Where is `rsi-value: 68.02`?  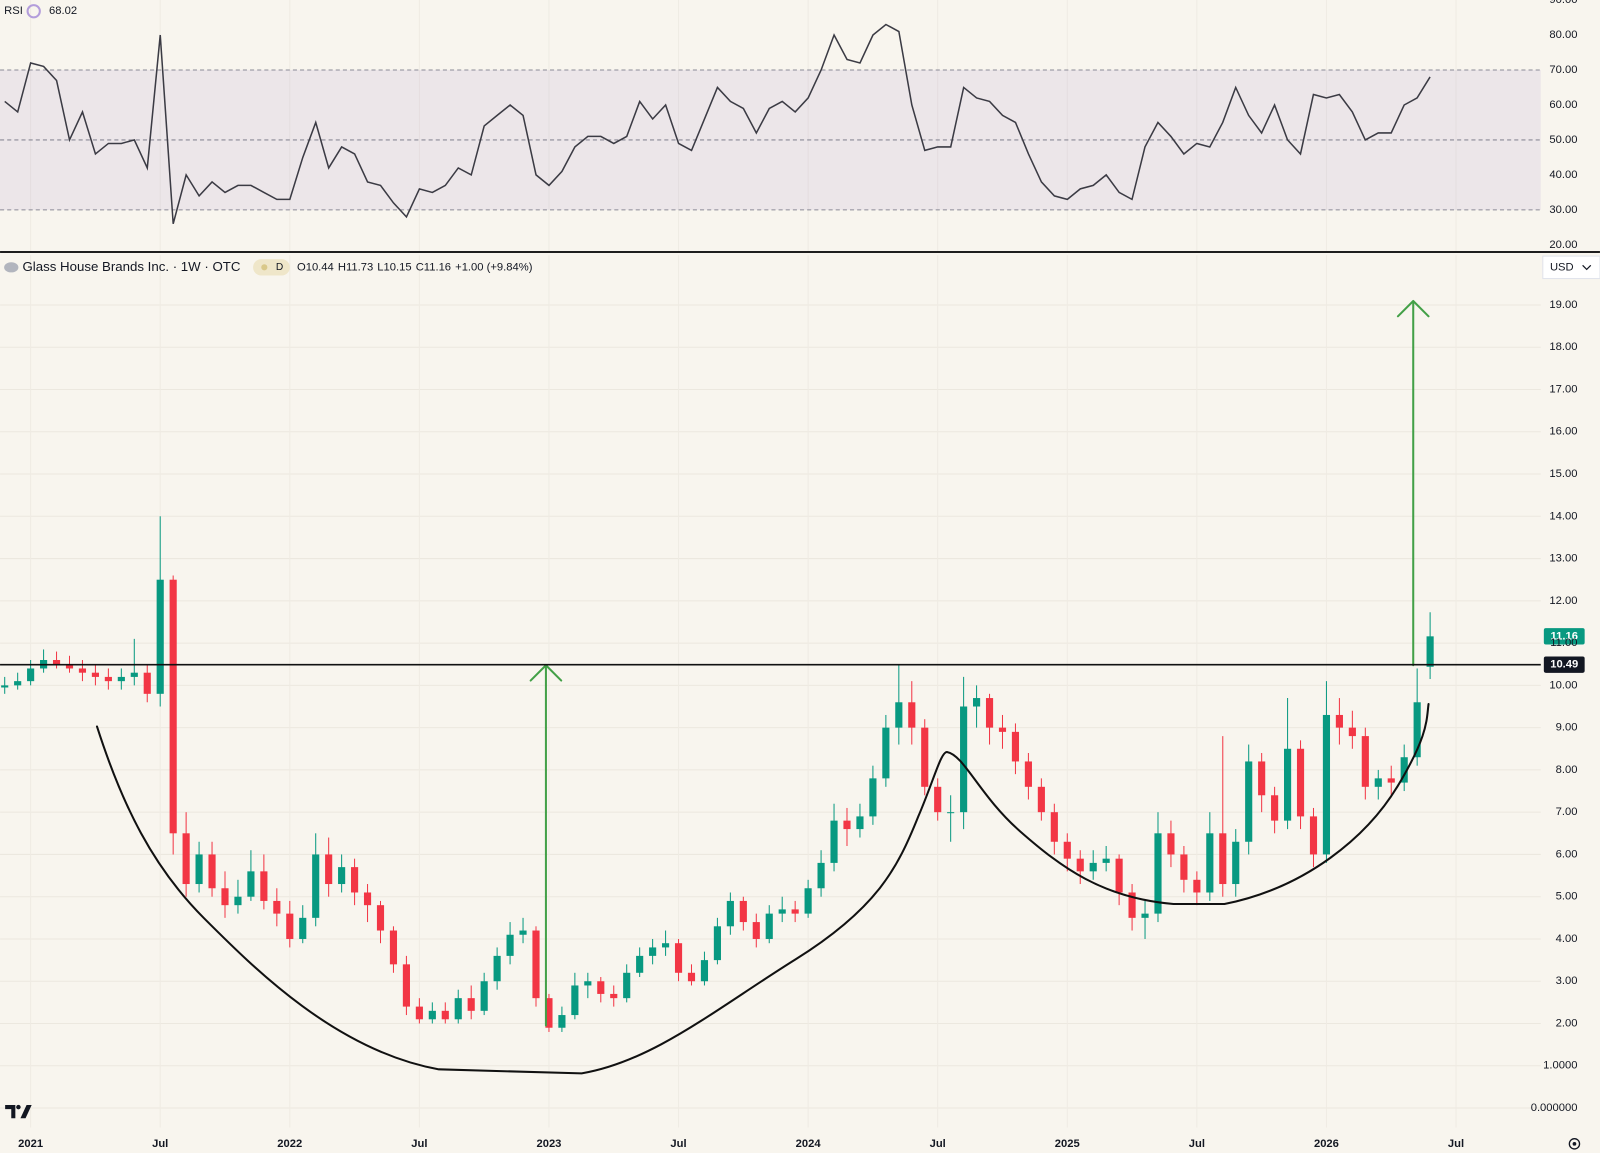 rsi-value: 68.02 is located at coordinates (63, 11).